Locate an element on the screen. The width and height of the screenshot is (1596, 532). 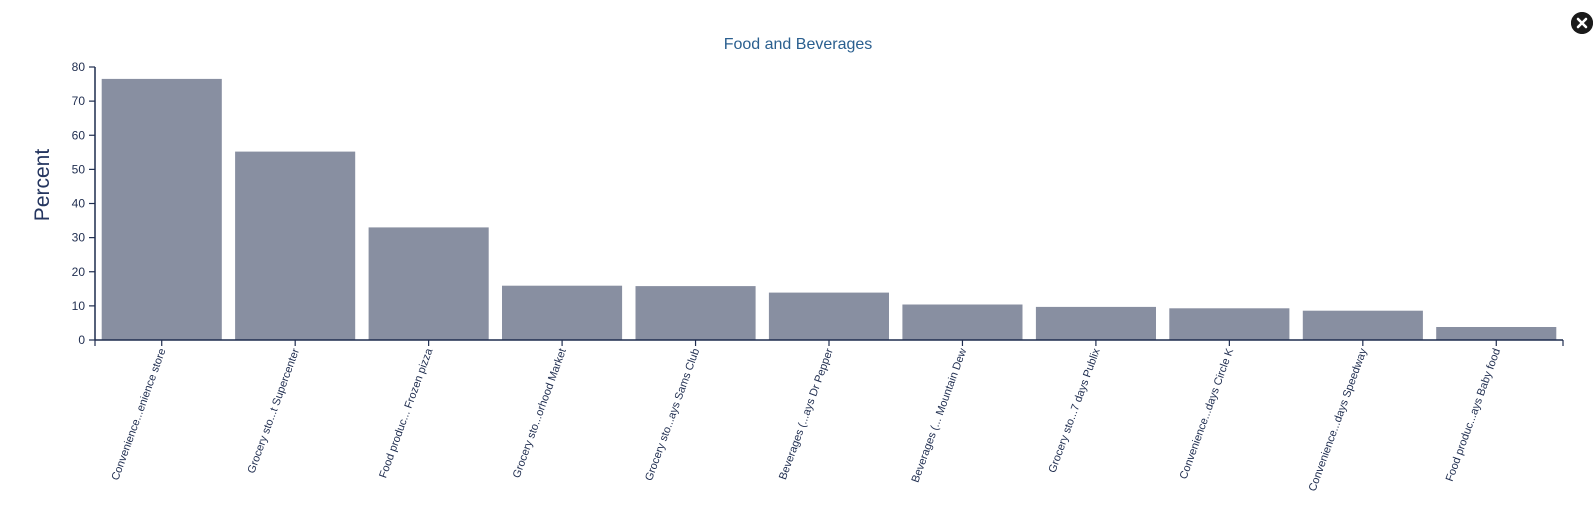
y-tick-label: 20 is located at coordinates (79, 272).